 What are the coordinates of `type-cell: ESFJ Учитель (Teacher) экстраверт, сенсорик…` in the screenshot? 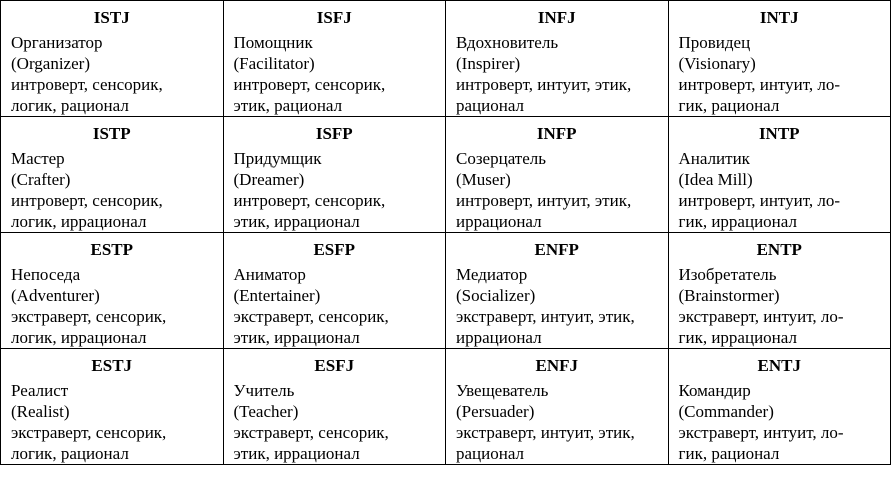 It's located at (334, 406).